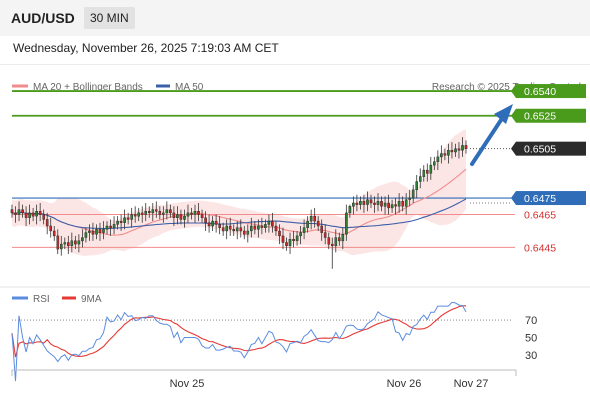  What do you see at coordinates (239, 202) in the screenshot?
I see `ma20-line` at bounding box center [239, 202].